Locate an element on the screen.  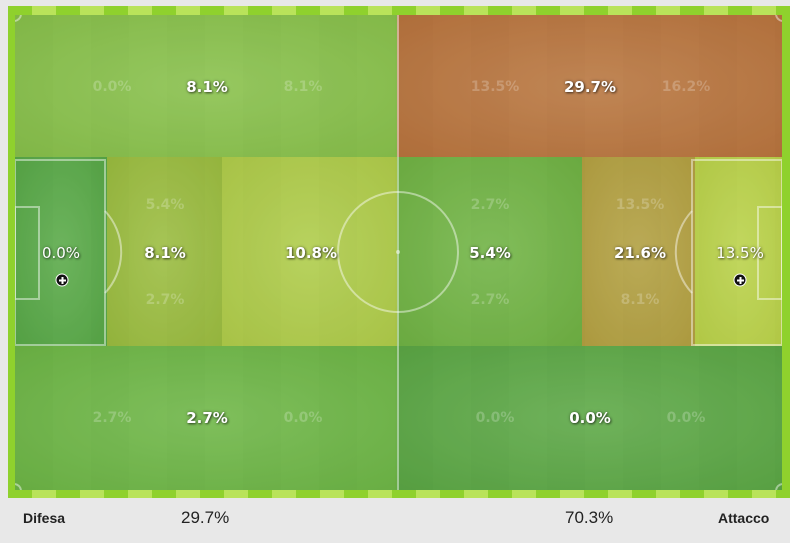
footer: Difesa 29.7% 70.3% Attacco is located at coordinates (395, 520).